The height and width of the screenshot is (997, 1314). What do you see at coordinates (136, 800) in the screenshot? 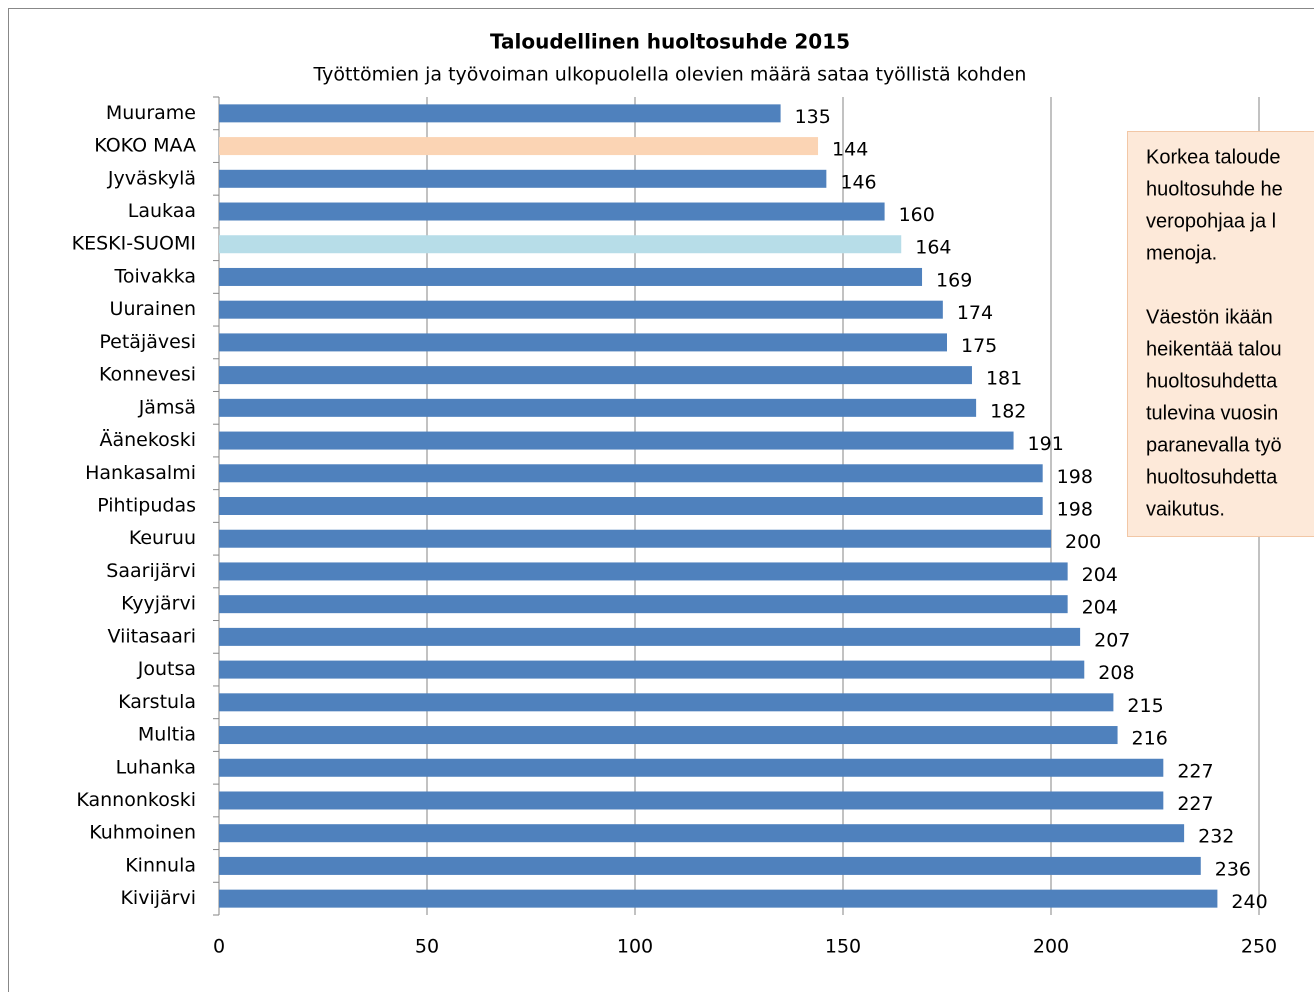
I see `y-tick-label: Kannonkoski` at bounding box center [136, 800].